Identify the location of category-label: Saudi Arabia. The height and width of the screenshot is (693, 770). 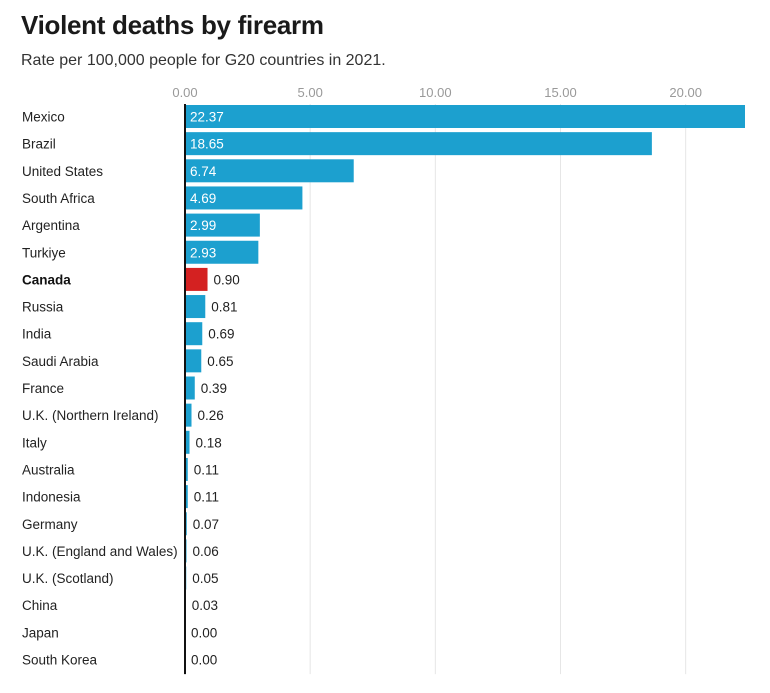
(60, 361).